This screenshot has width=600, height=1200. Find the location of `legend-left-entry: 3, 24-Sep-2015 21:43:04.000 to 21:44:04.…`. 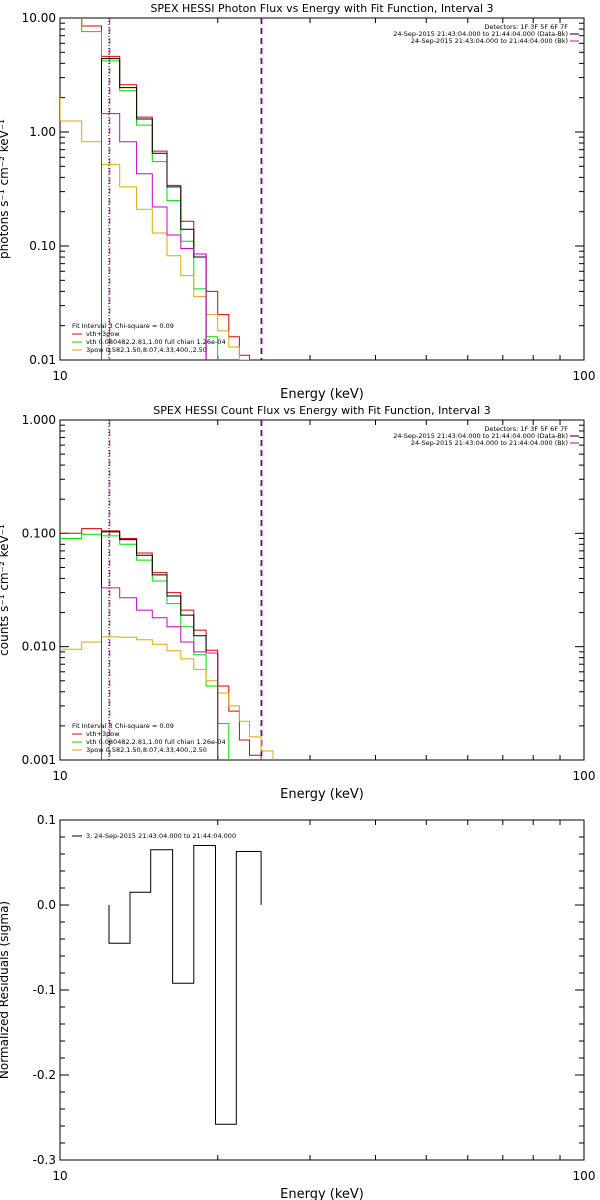

legend-left-entry: 3, 24-Sep-2015 21:43:04.000 to 21:44:04.… is located at coordinates (161, 836).